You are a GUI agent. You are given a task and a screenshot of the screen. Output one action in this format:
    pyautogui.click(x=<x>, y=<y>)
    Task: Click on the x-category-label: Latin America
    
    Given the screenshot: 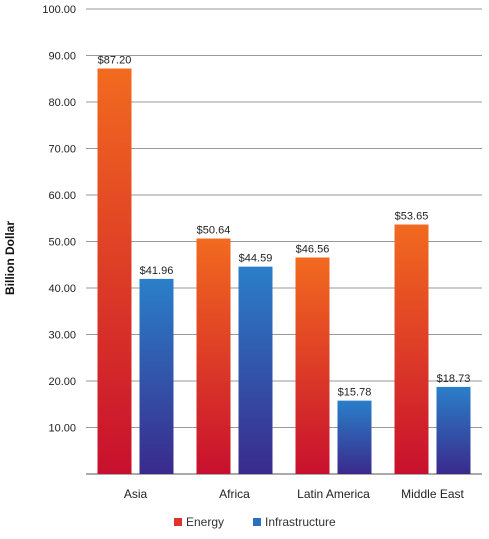 What is the action you would take?
    pyautogui.click(x=333, y=494)
    